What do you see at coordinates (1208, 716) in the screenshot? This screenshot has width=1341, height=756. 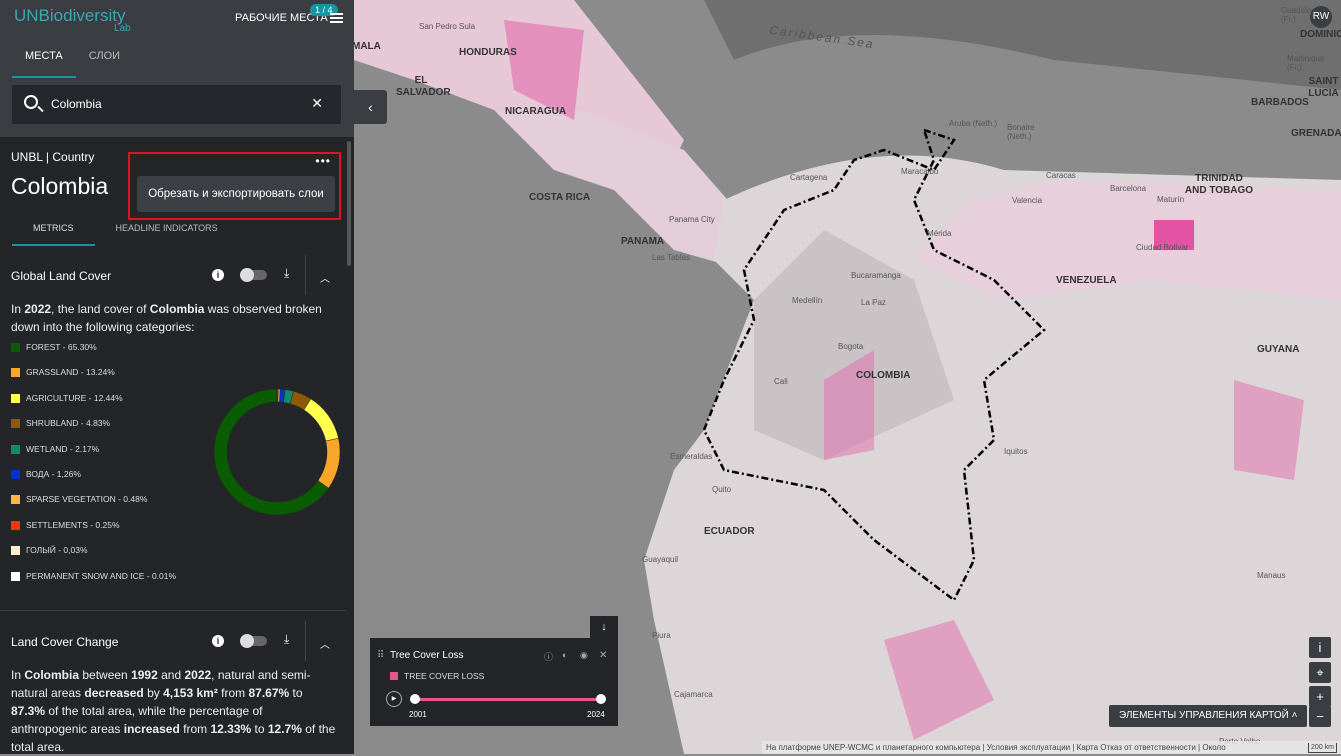 I see `map-controls-button: ЭЛЕМЕНТЫ УПРАВЛЕНИЯ КАРТОЙ ˄` at bounding box center [1208, 716].